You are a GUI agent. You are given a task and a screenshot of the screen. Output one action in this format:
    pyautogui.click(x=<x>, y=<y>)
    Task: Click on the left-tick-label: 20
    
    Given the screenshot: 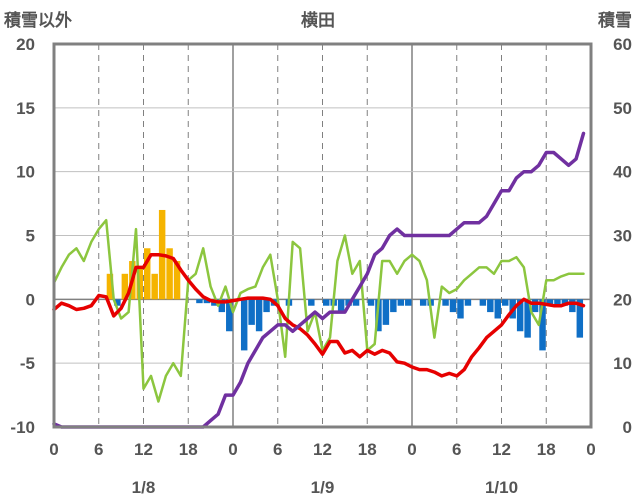 What is the action you would take?
    pyautogui.click(x=25, y=44)
    